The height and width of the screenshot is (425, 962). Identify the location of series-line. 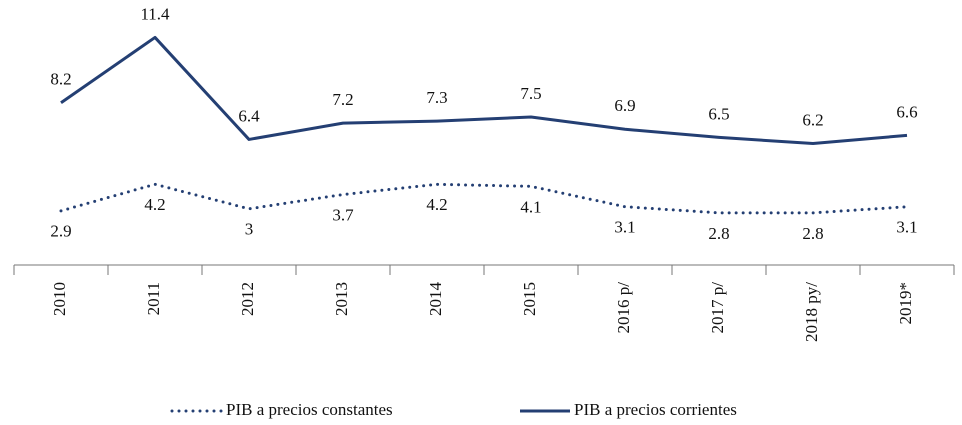
(484, 198).